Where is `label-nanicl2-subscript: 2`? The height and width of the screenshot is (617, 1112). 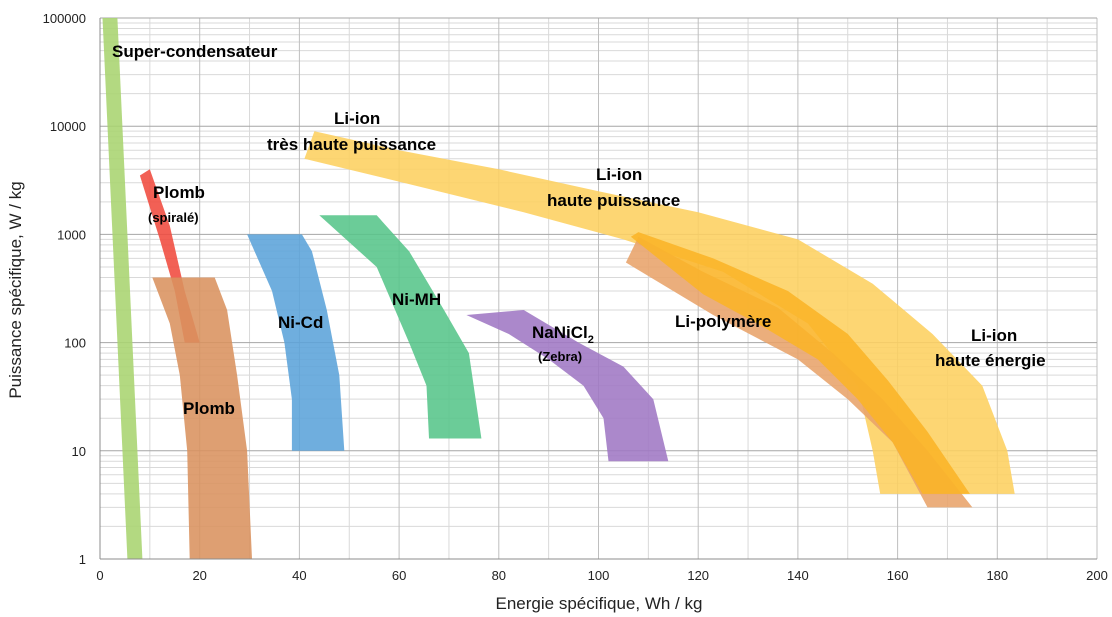
label-nanicl2-subscript: 2 is located at coordinates (591, 340).